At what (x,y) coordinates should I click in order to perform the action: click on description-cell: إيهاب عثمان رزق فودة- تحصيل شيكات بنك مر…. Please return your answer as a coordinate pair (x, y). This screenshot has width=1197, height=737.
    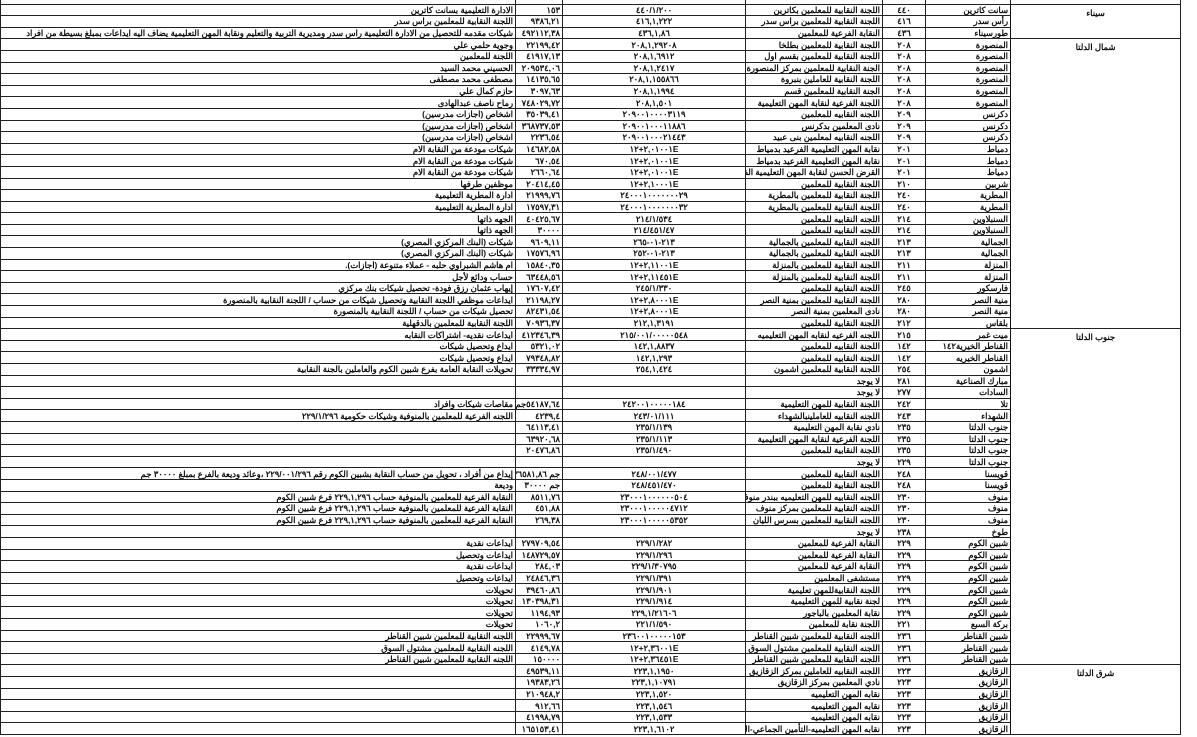
    Looking at the image, I should click on (258, 288).